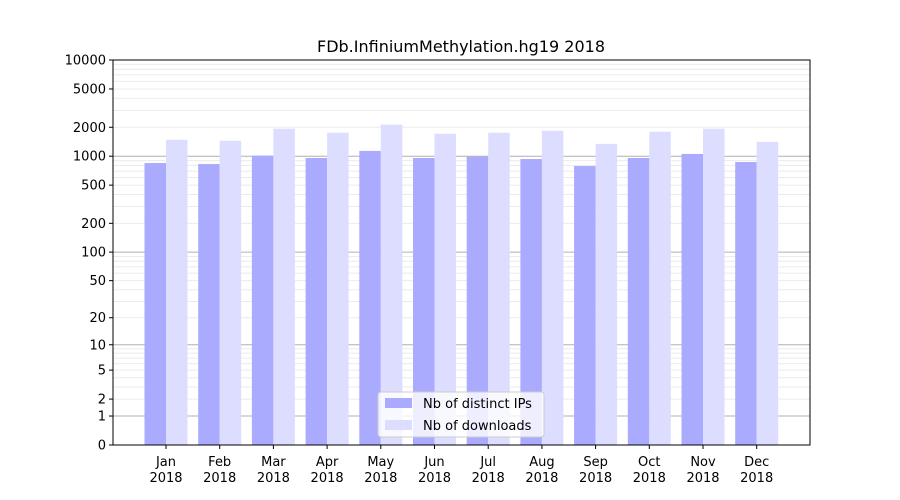 Image resolution: width=900 pixels, height=500 pixels. What do you see at coordinates (433, 462) in the screenshot?
I see `x-tick-label: Jun` at bounding box center [433, 462].